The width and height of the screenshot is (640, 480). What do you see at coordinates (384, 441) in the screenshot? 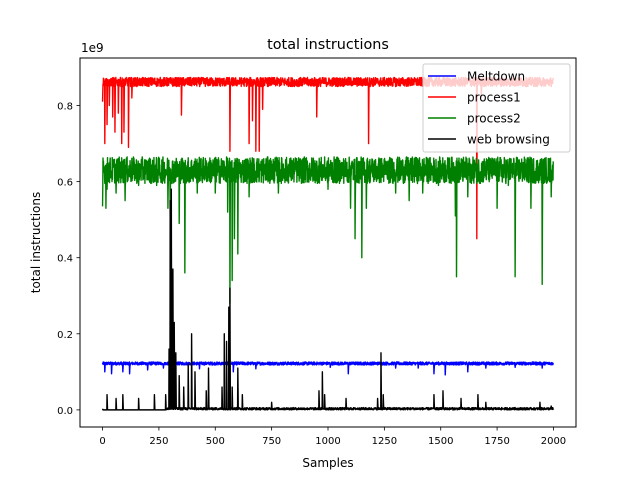
I see `x-tick-label: 1250` at bounding box center [384, 441].